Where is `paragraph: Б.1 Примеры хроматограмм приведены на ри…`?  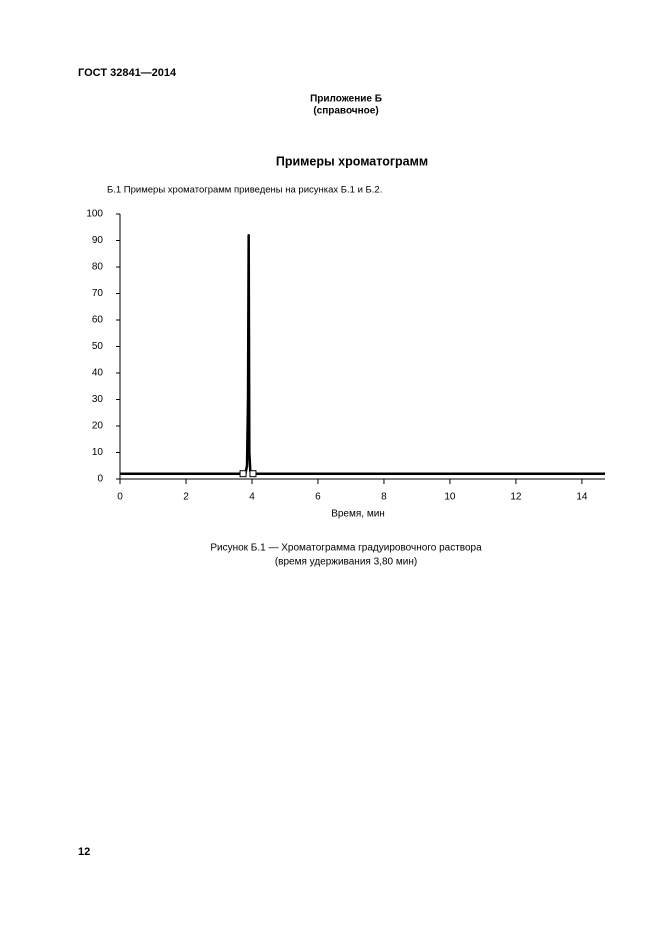 paragraph: Б.1 Примеры хроматограмм приведены на ри… is located at coordinates (244, 190).